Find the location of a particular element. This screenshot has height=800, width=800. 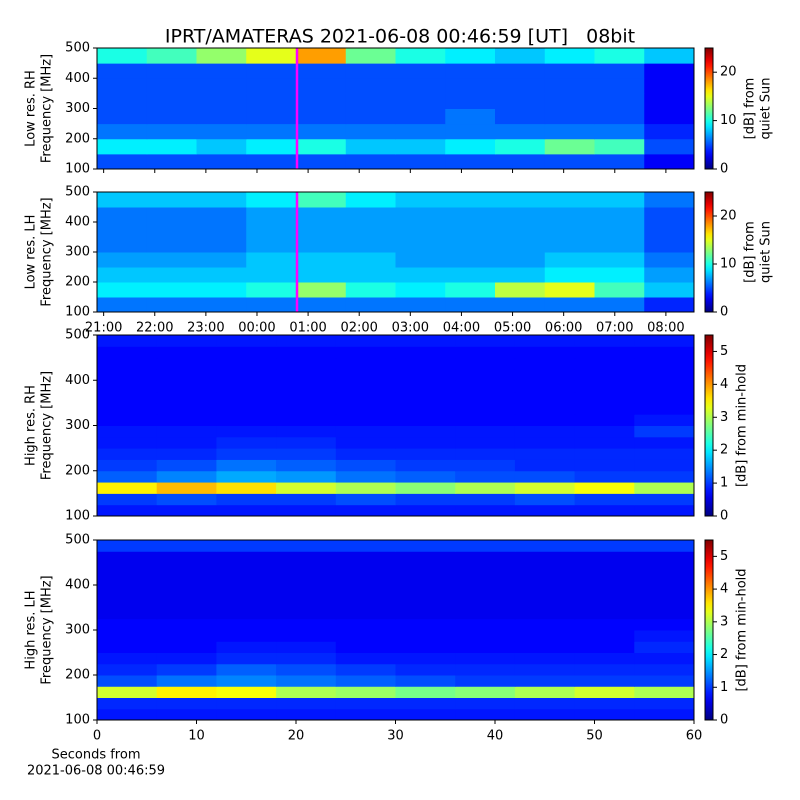

x-tick-label: 03:00 is located at coordinates (410, 328).